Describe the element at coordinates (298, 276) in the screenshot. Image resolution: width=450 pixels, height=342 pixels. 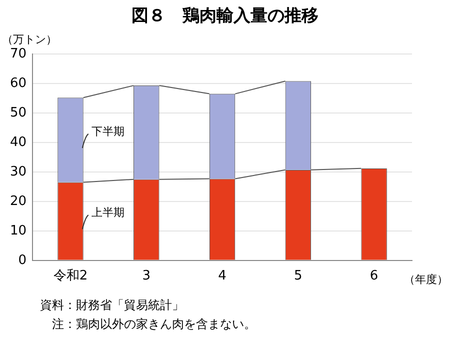
I see `x-tick-label: 5` at that location.